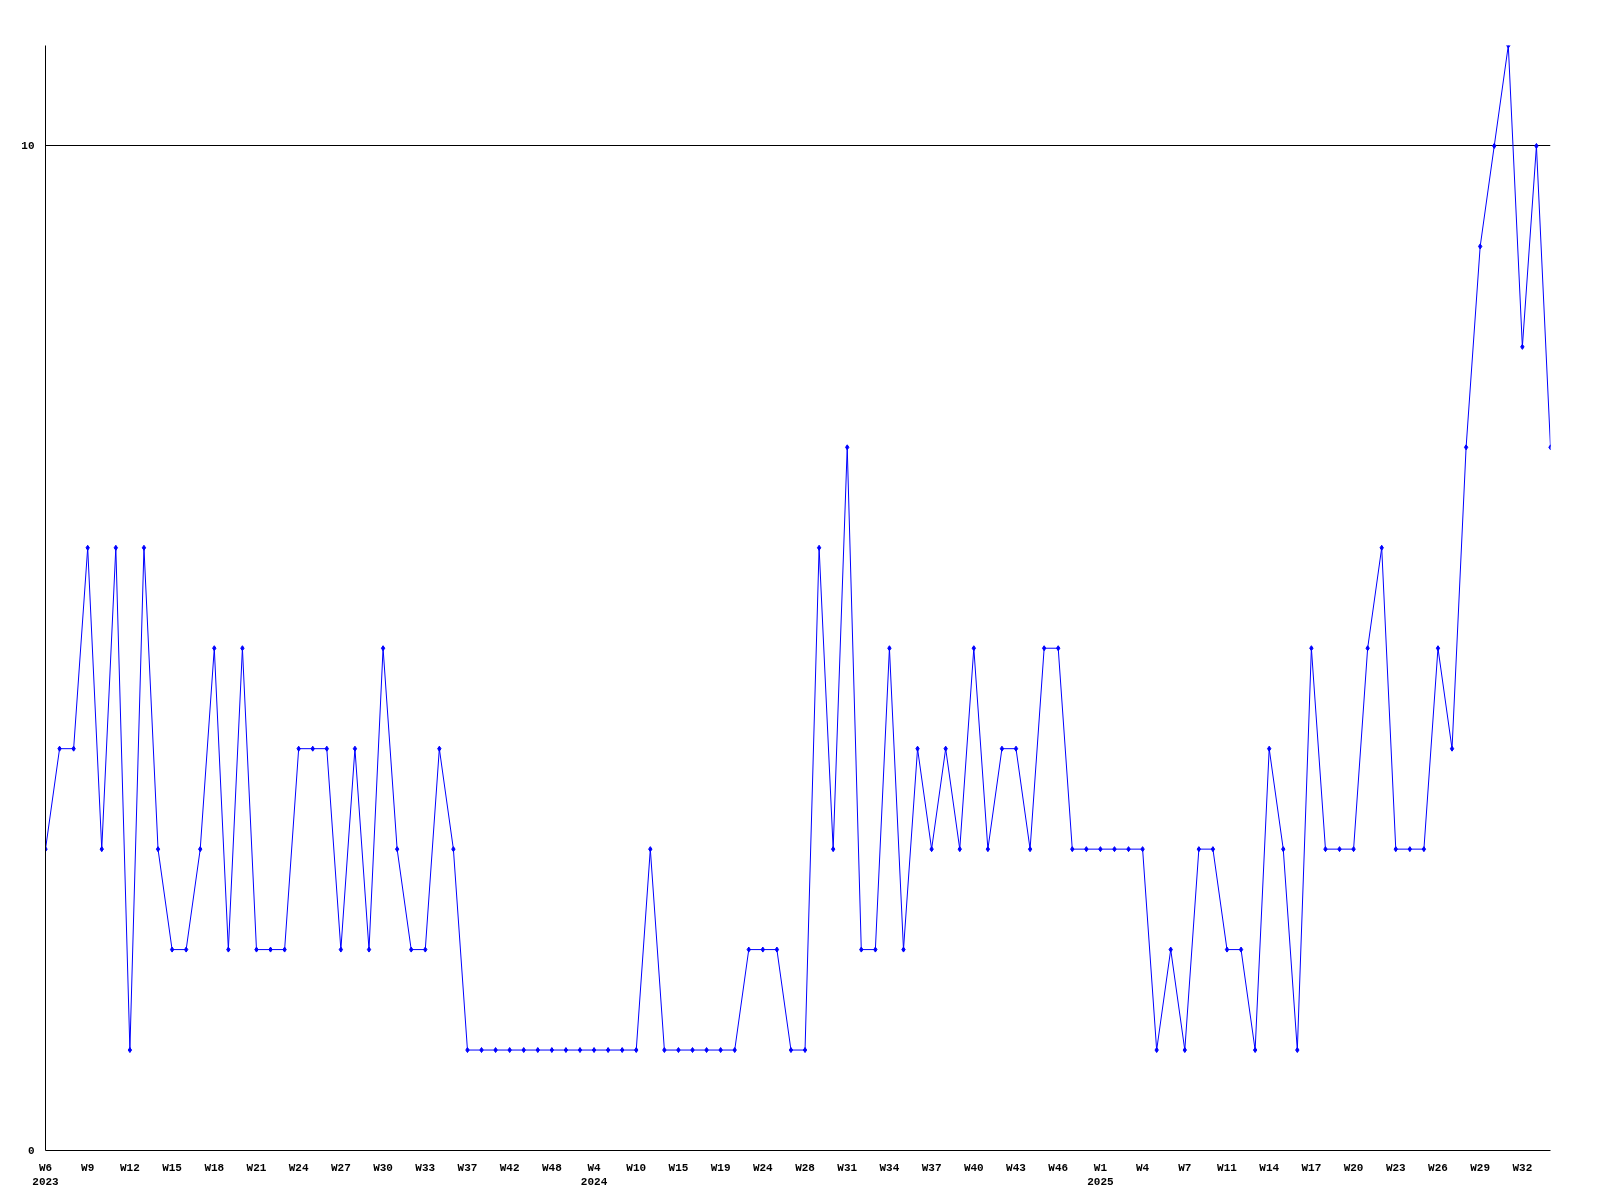  What do you see at coordinates (214, 1167) in the screenshot?
I see `x-tick-label: W18` at bounding box center [214, 1167].